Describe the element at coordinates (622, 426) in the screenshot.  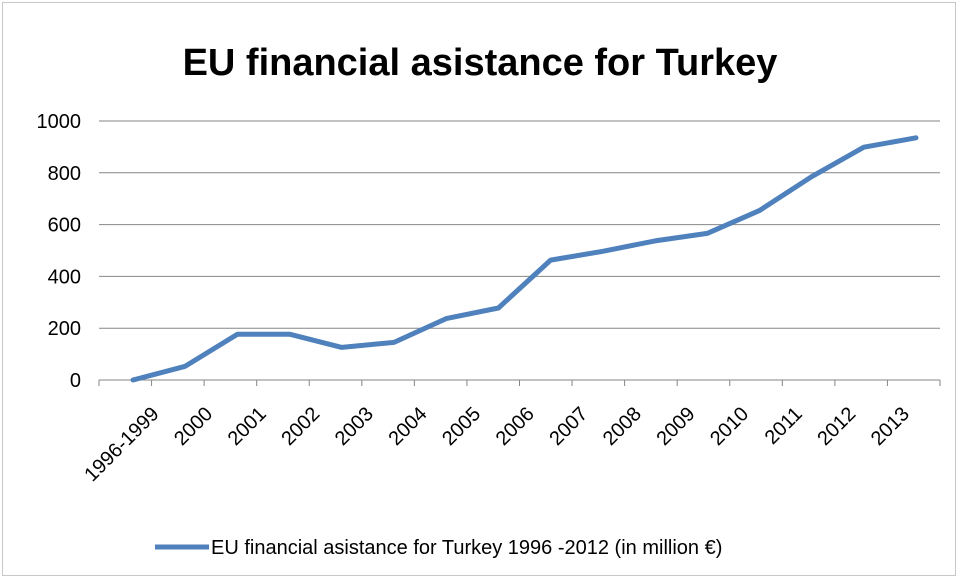
I see `x-tick-label: 2008` at that location.